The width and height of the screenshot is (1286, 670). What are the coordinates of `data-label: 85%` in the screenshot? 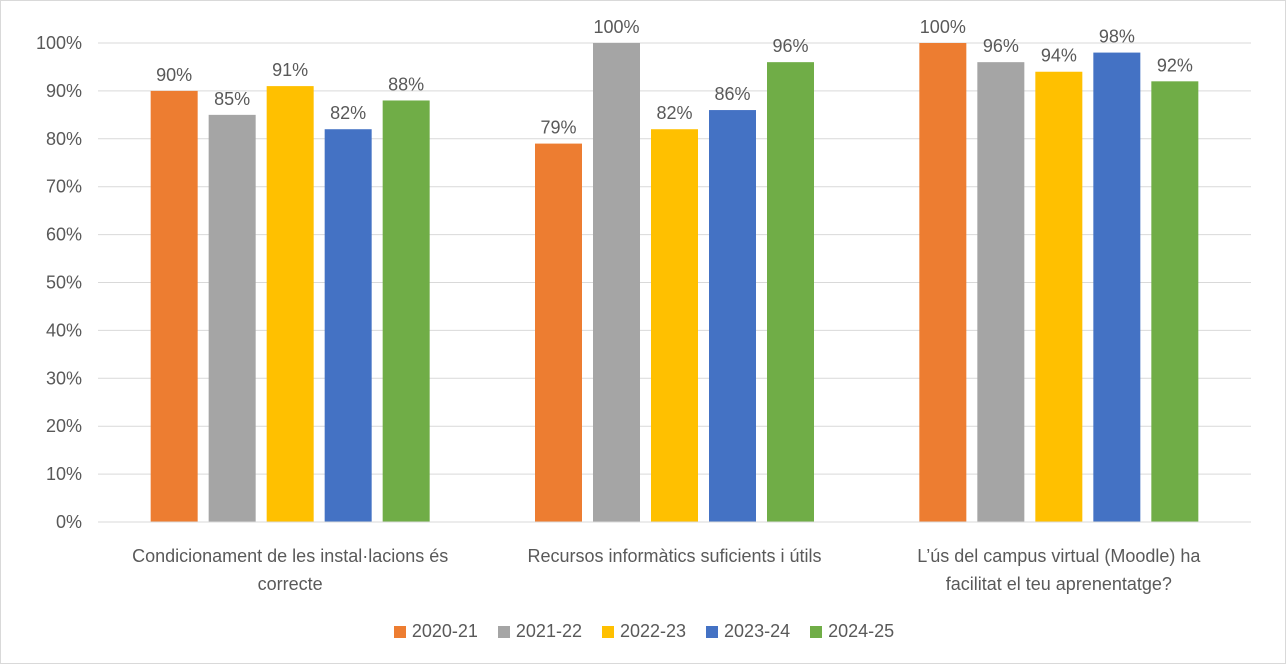 It's located at (232, 99).